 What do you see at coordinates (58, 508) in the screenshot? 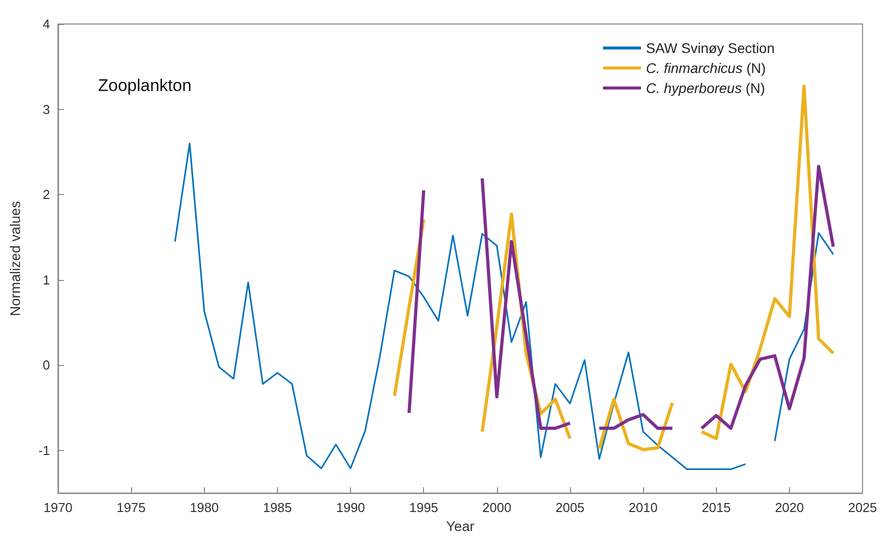
I see `x-tick-label: 1970` at bounding box center [58, 508].